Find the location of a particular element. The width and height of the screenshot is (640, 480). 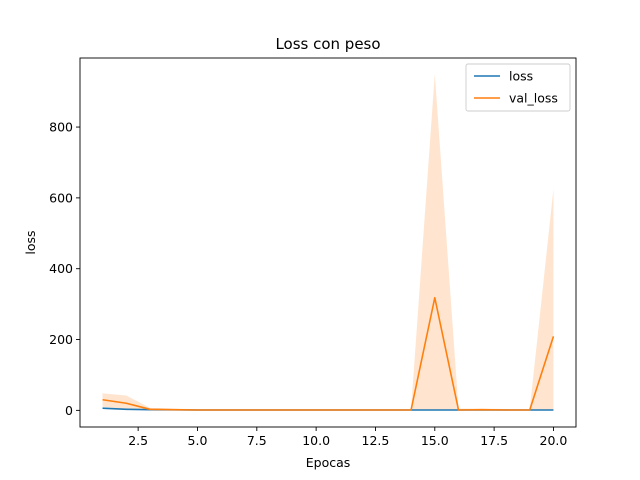

x-tick-label: 15.0 is located at coordinates (435, 440).